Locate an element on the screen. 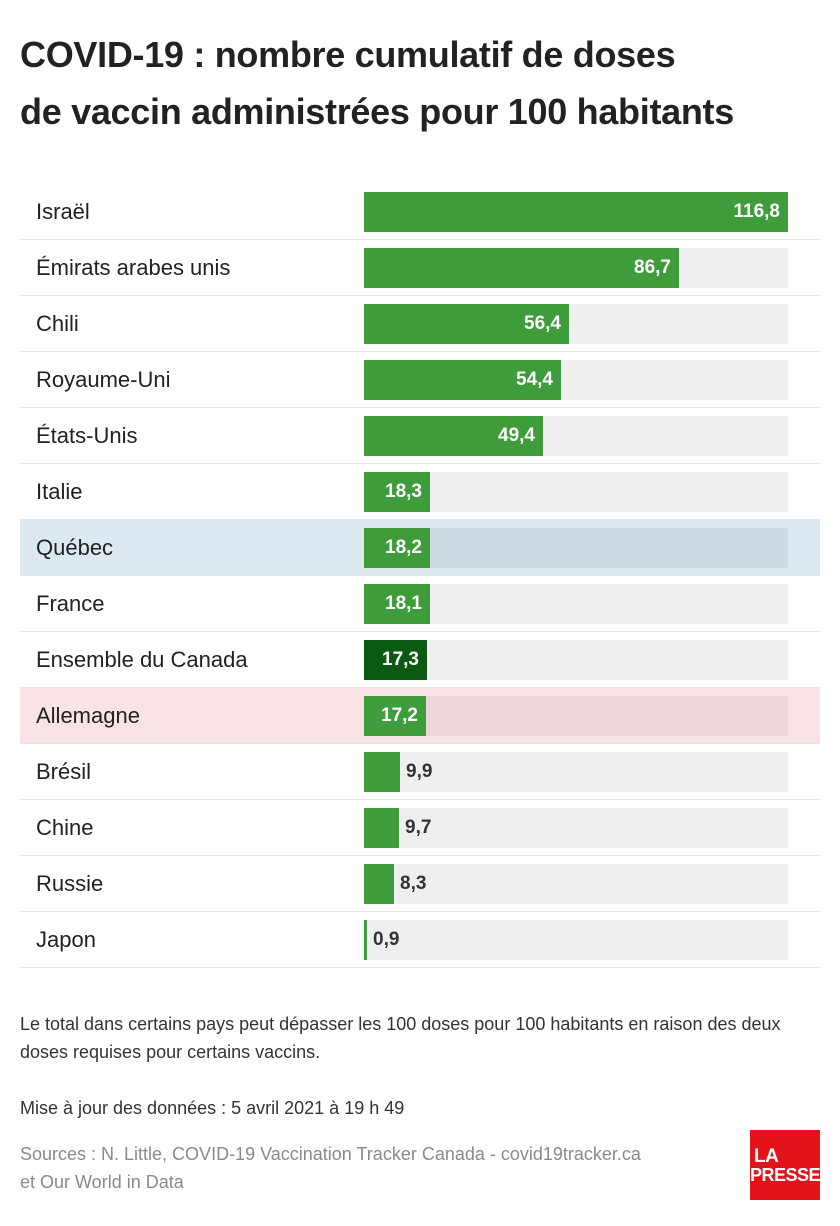 The width and height of the screenshot is (840, 1226). bar-track: 0,9 is located at coordinates (576, 940).